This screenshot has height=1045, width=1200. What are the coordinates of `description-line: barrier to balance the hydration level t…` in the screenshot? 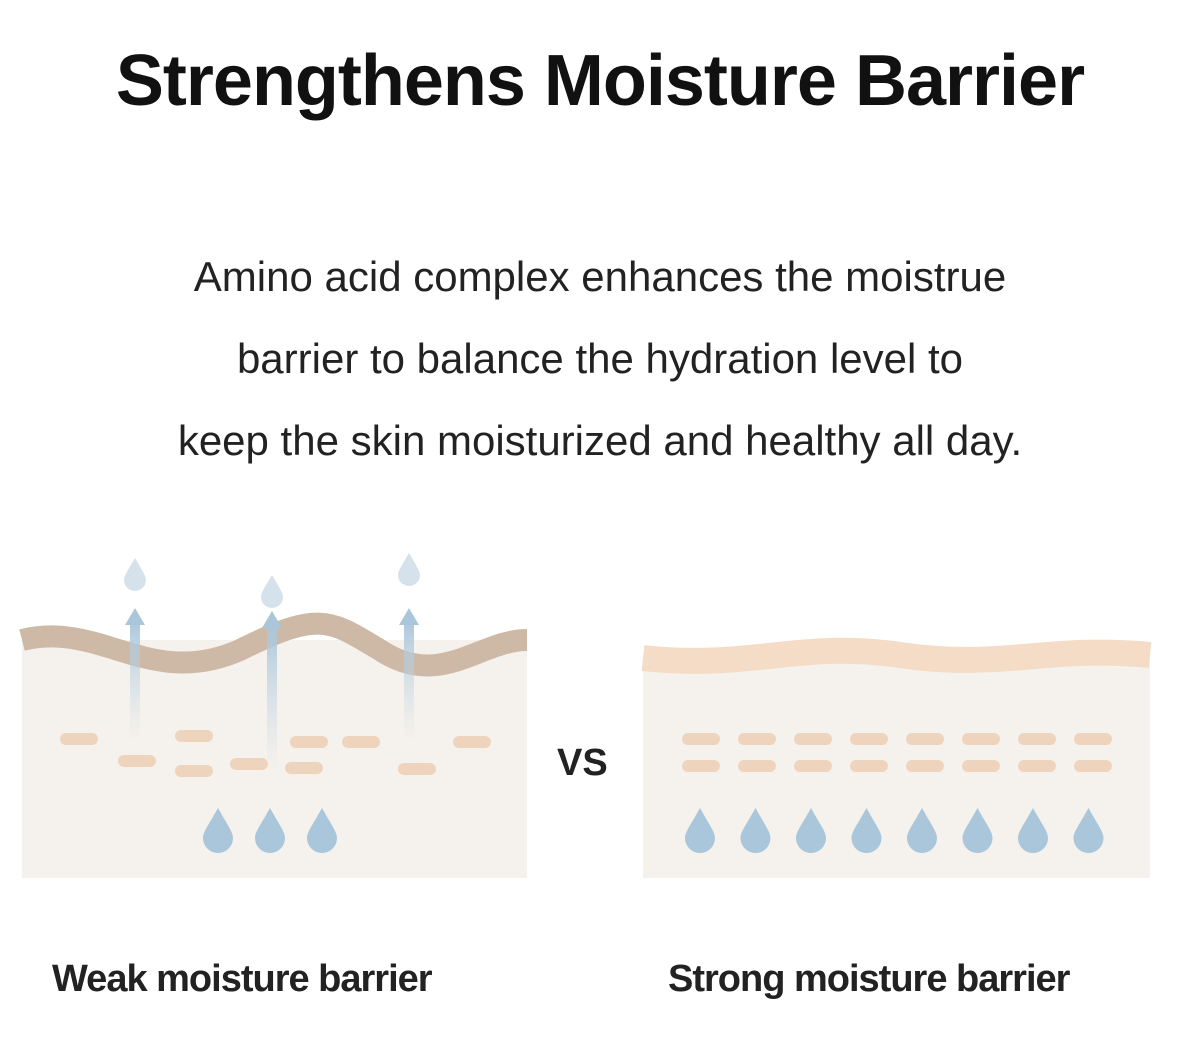 It's located at (600, 358).